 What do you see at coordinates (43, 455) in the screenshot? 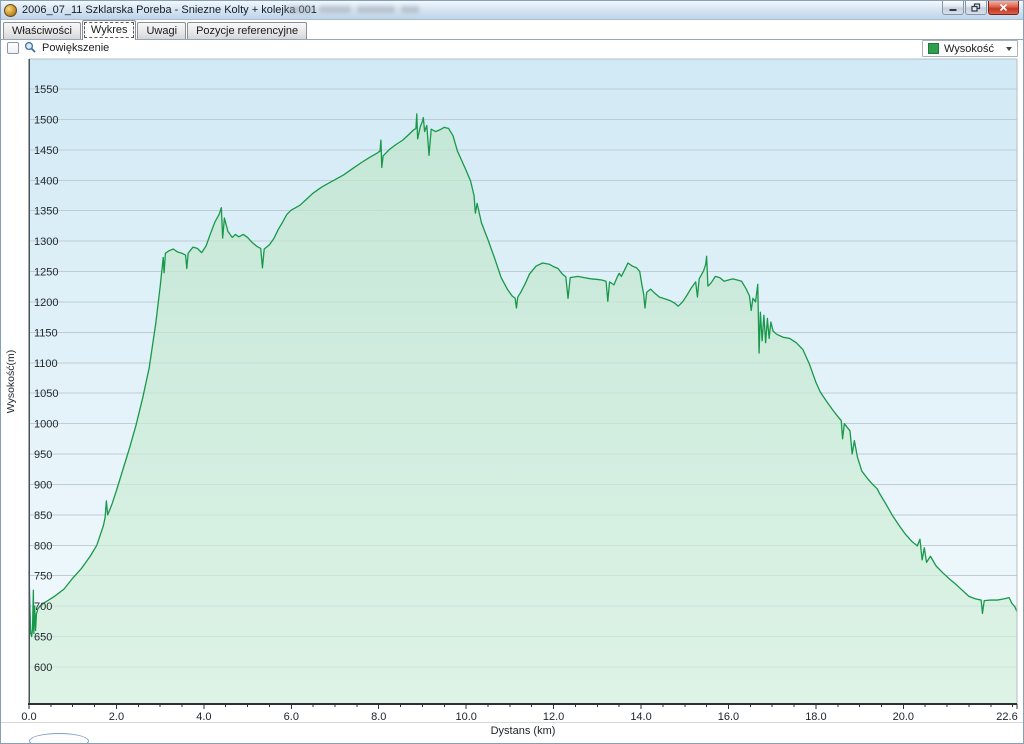
I see `svg-text: 950` at bounding box center [43, 455].